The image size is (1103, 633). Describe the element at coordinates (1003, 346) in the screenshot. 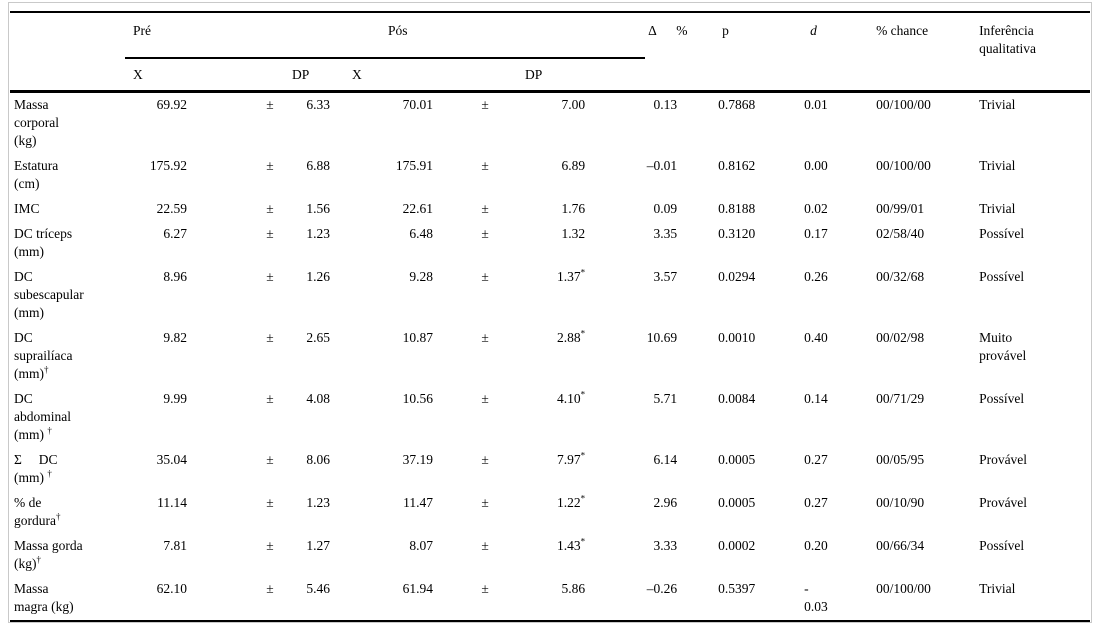

I see `qualitative-inference: Muito provável` at that location.